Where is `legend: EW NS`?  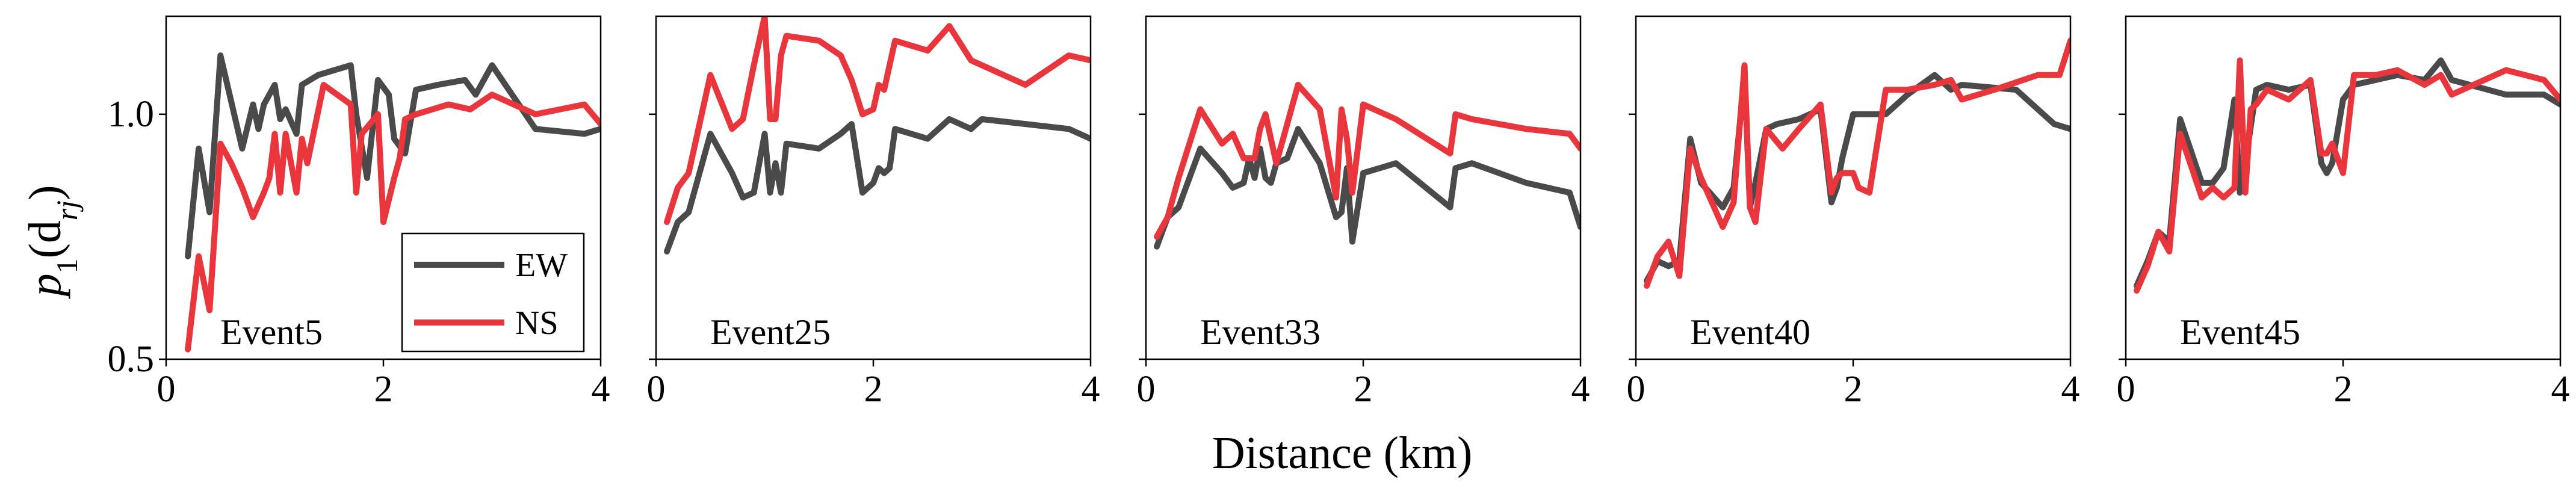
legend: EW NS is located at coordinates (493, 292).